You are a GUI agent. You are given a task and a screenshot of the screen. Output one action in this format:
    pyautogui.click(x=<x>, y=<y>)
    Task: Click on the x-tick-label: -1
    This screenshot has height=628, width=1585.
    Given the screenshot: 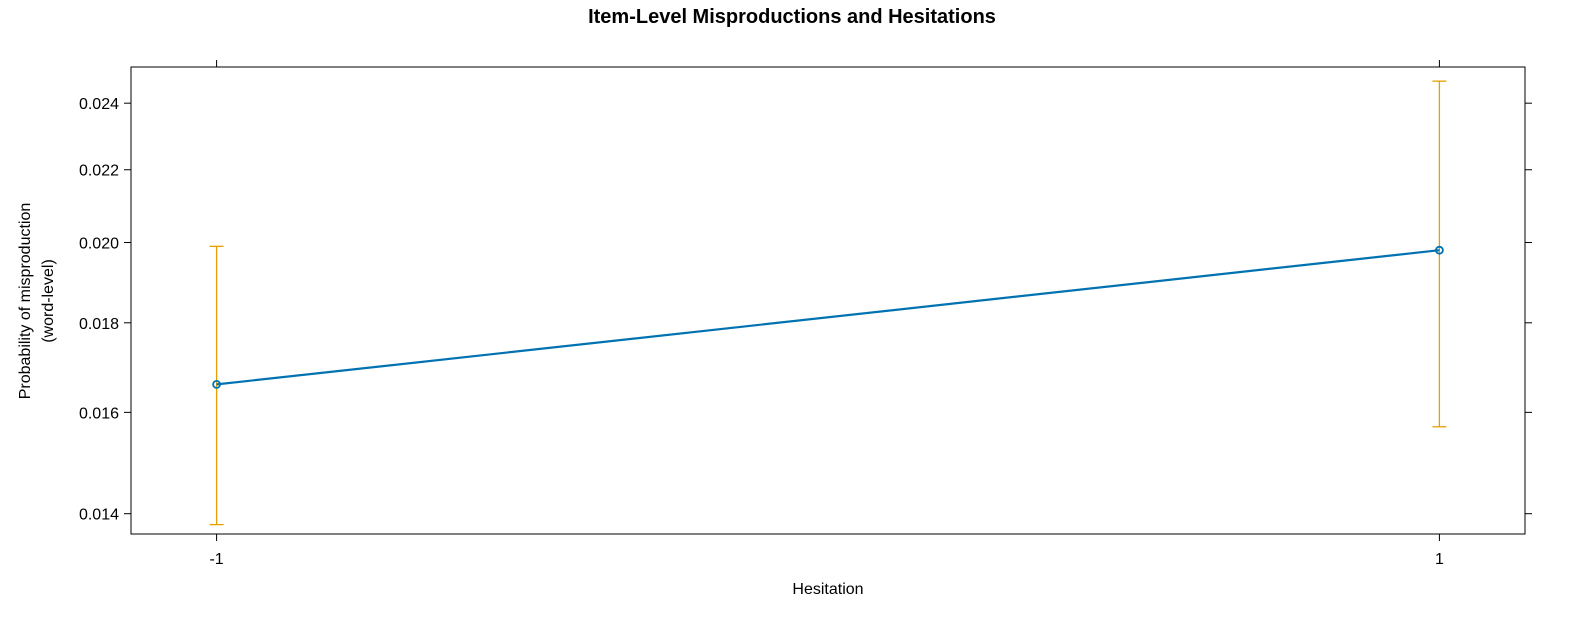 What is the action you would take?
    pyautogui.click(x=216, y=559)
    